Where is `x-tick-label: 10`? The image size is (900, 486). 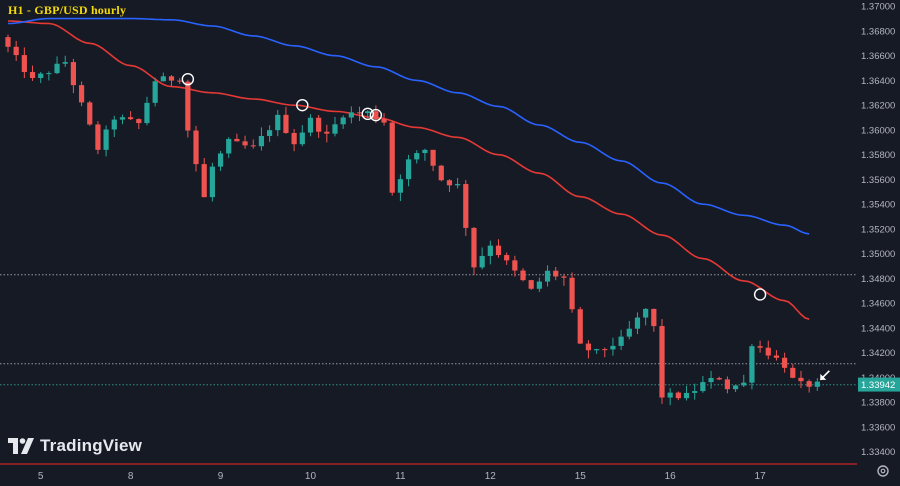
x-tick-label: 10 is located at coordinates (311, 476).